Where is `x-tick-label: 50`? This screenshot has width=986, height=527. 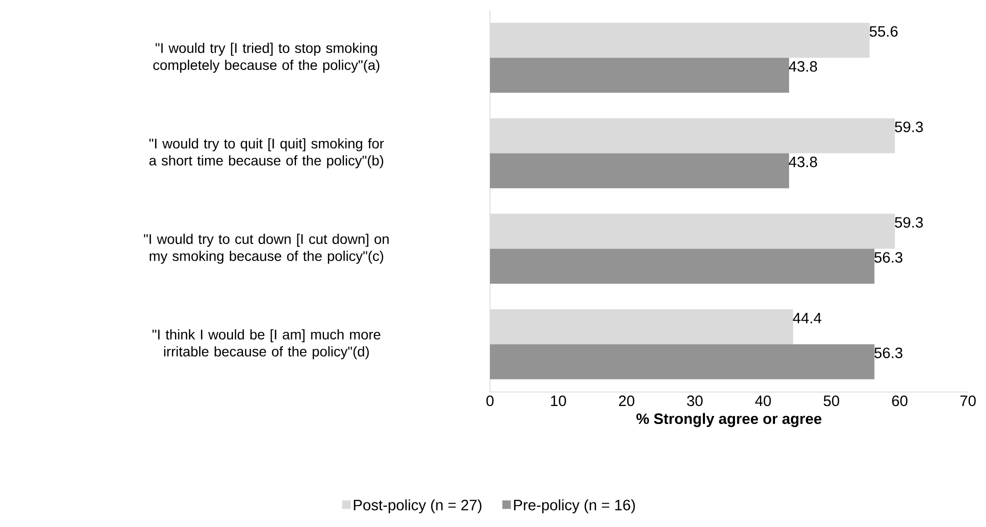 x-tick-label: 50 is located at coordinates (832, 401).